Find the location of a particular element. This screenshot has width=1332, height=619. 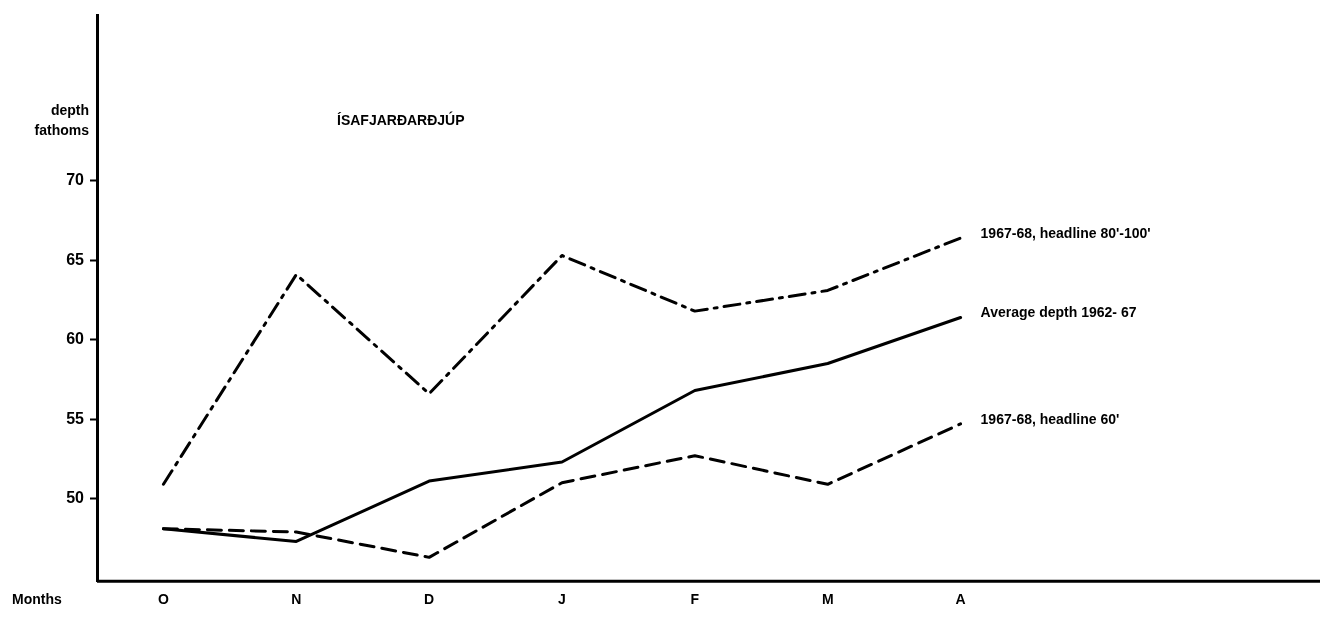

y-axis-title: depth fathoms is located at coordinates (62, 119).